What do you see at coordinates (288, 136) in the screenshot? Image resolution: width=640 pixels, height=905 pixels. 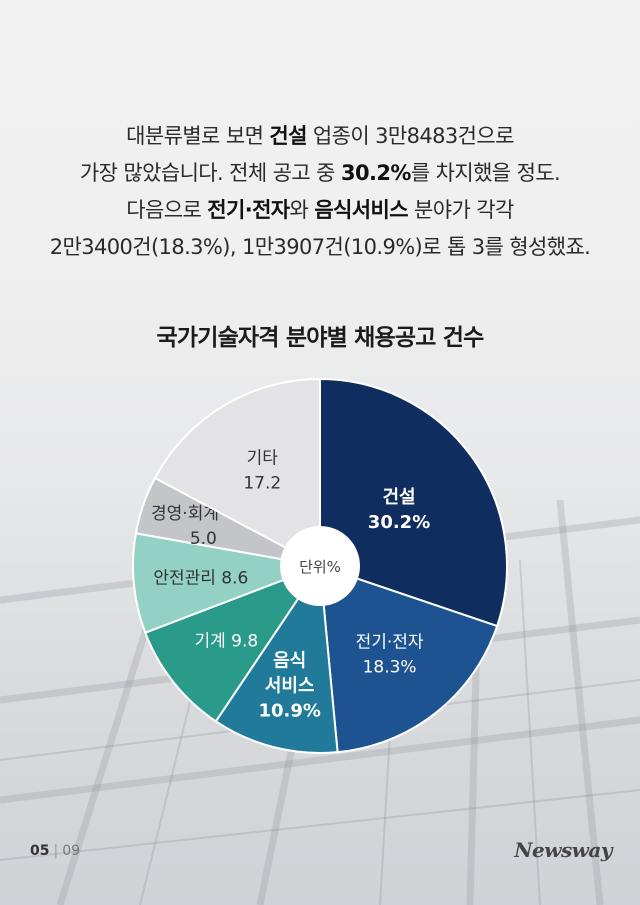 I see `intro-highlight: 건설` at bounding box center [288, 136].